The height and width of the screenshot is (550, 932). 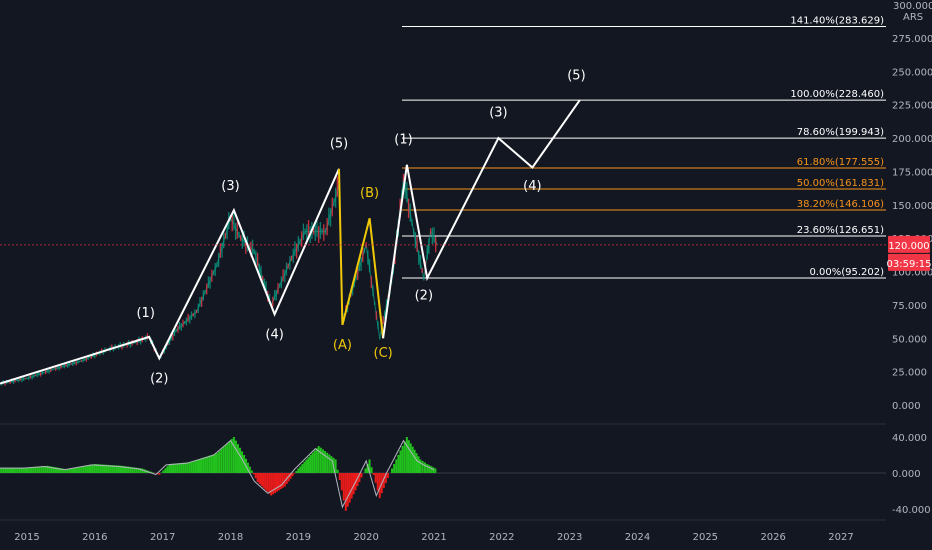 What do you see at coordinates (912, 106) in the screenshot?
I see `price-axis-tick: 225.000` at bounding box center [912, 106].